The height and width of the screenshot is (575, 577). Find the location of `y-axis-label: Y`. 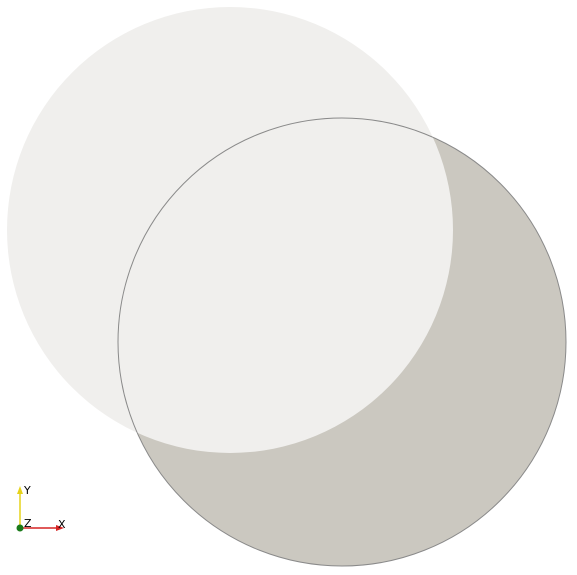

y-axis-label: Y is located at coordinates (27, 490).